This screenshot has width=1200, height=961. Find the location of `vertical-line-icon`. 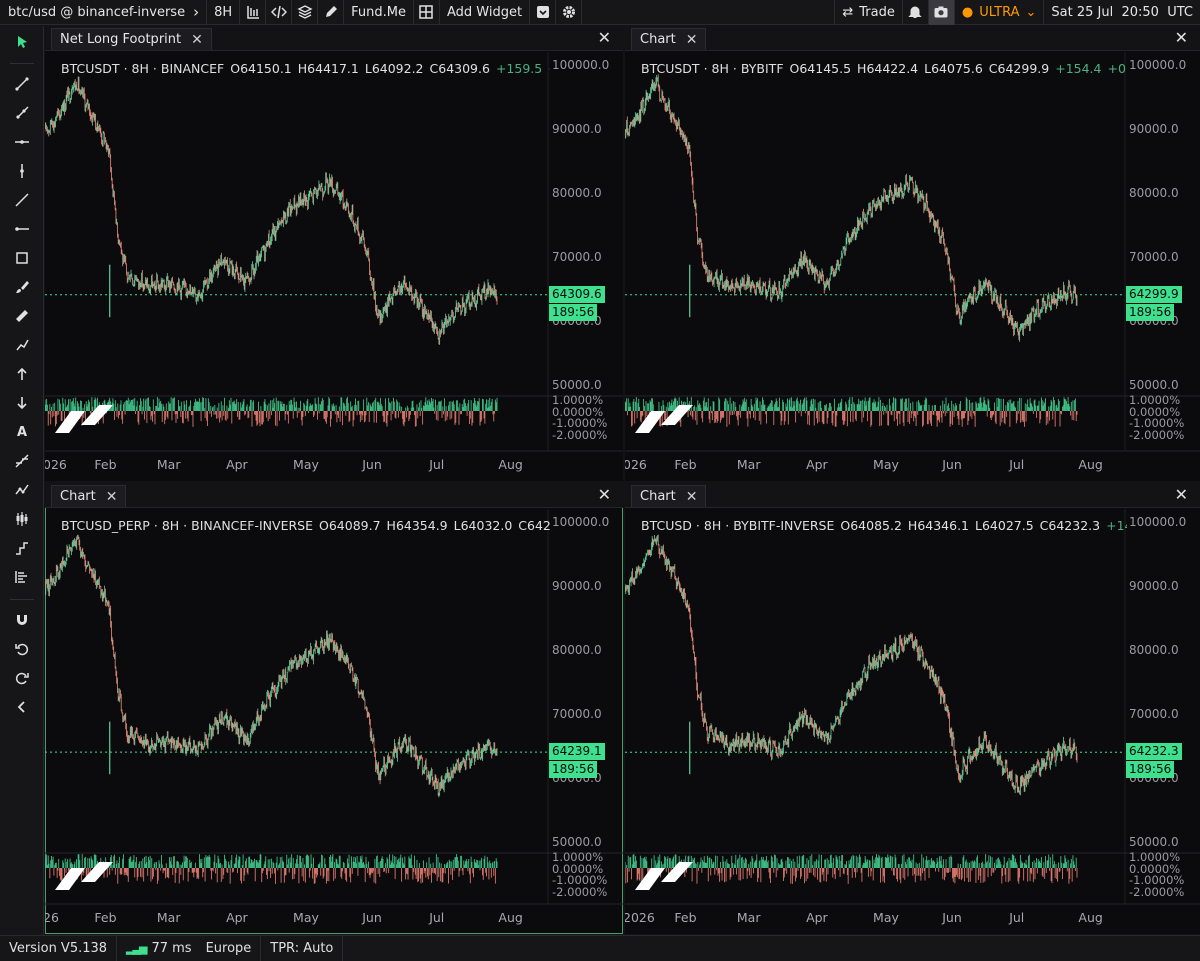

vertical-line-icon is located at coordinates (22, 171).